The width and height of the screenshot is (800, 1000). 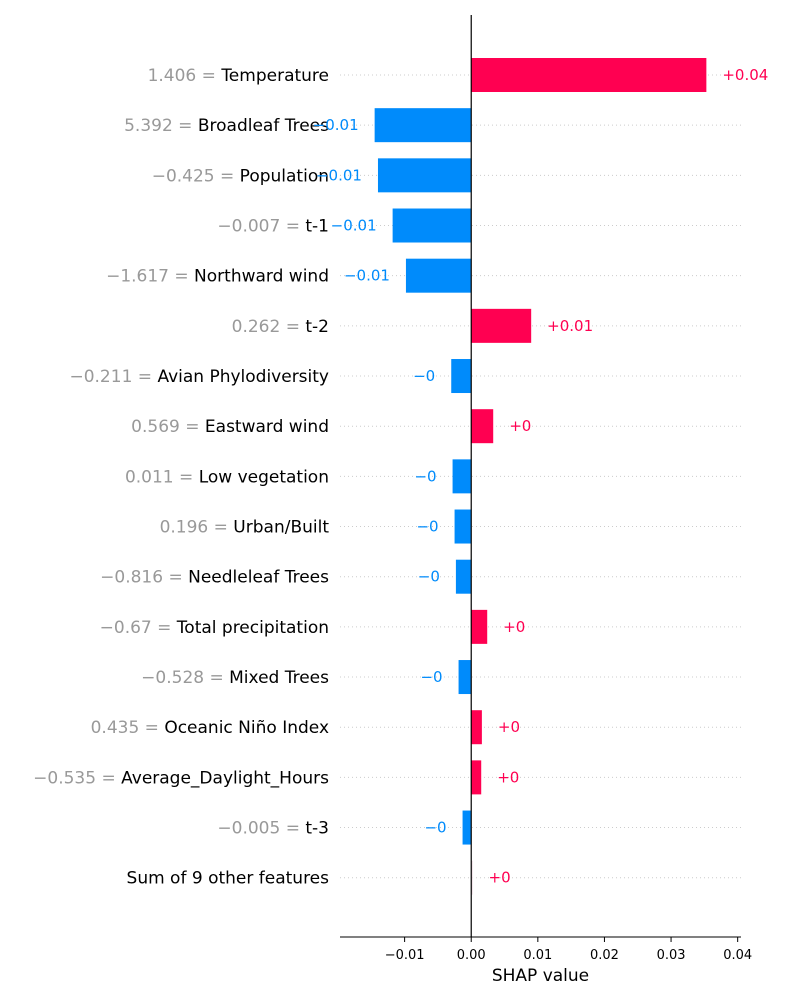 I want to click on feature-value: 0.435 =, so click(x=128, y=728).